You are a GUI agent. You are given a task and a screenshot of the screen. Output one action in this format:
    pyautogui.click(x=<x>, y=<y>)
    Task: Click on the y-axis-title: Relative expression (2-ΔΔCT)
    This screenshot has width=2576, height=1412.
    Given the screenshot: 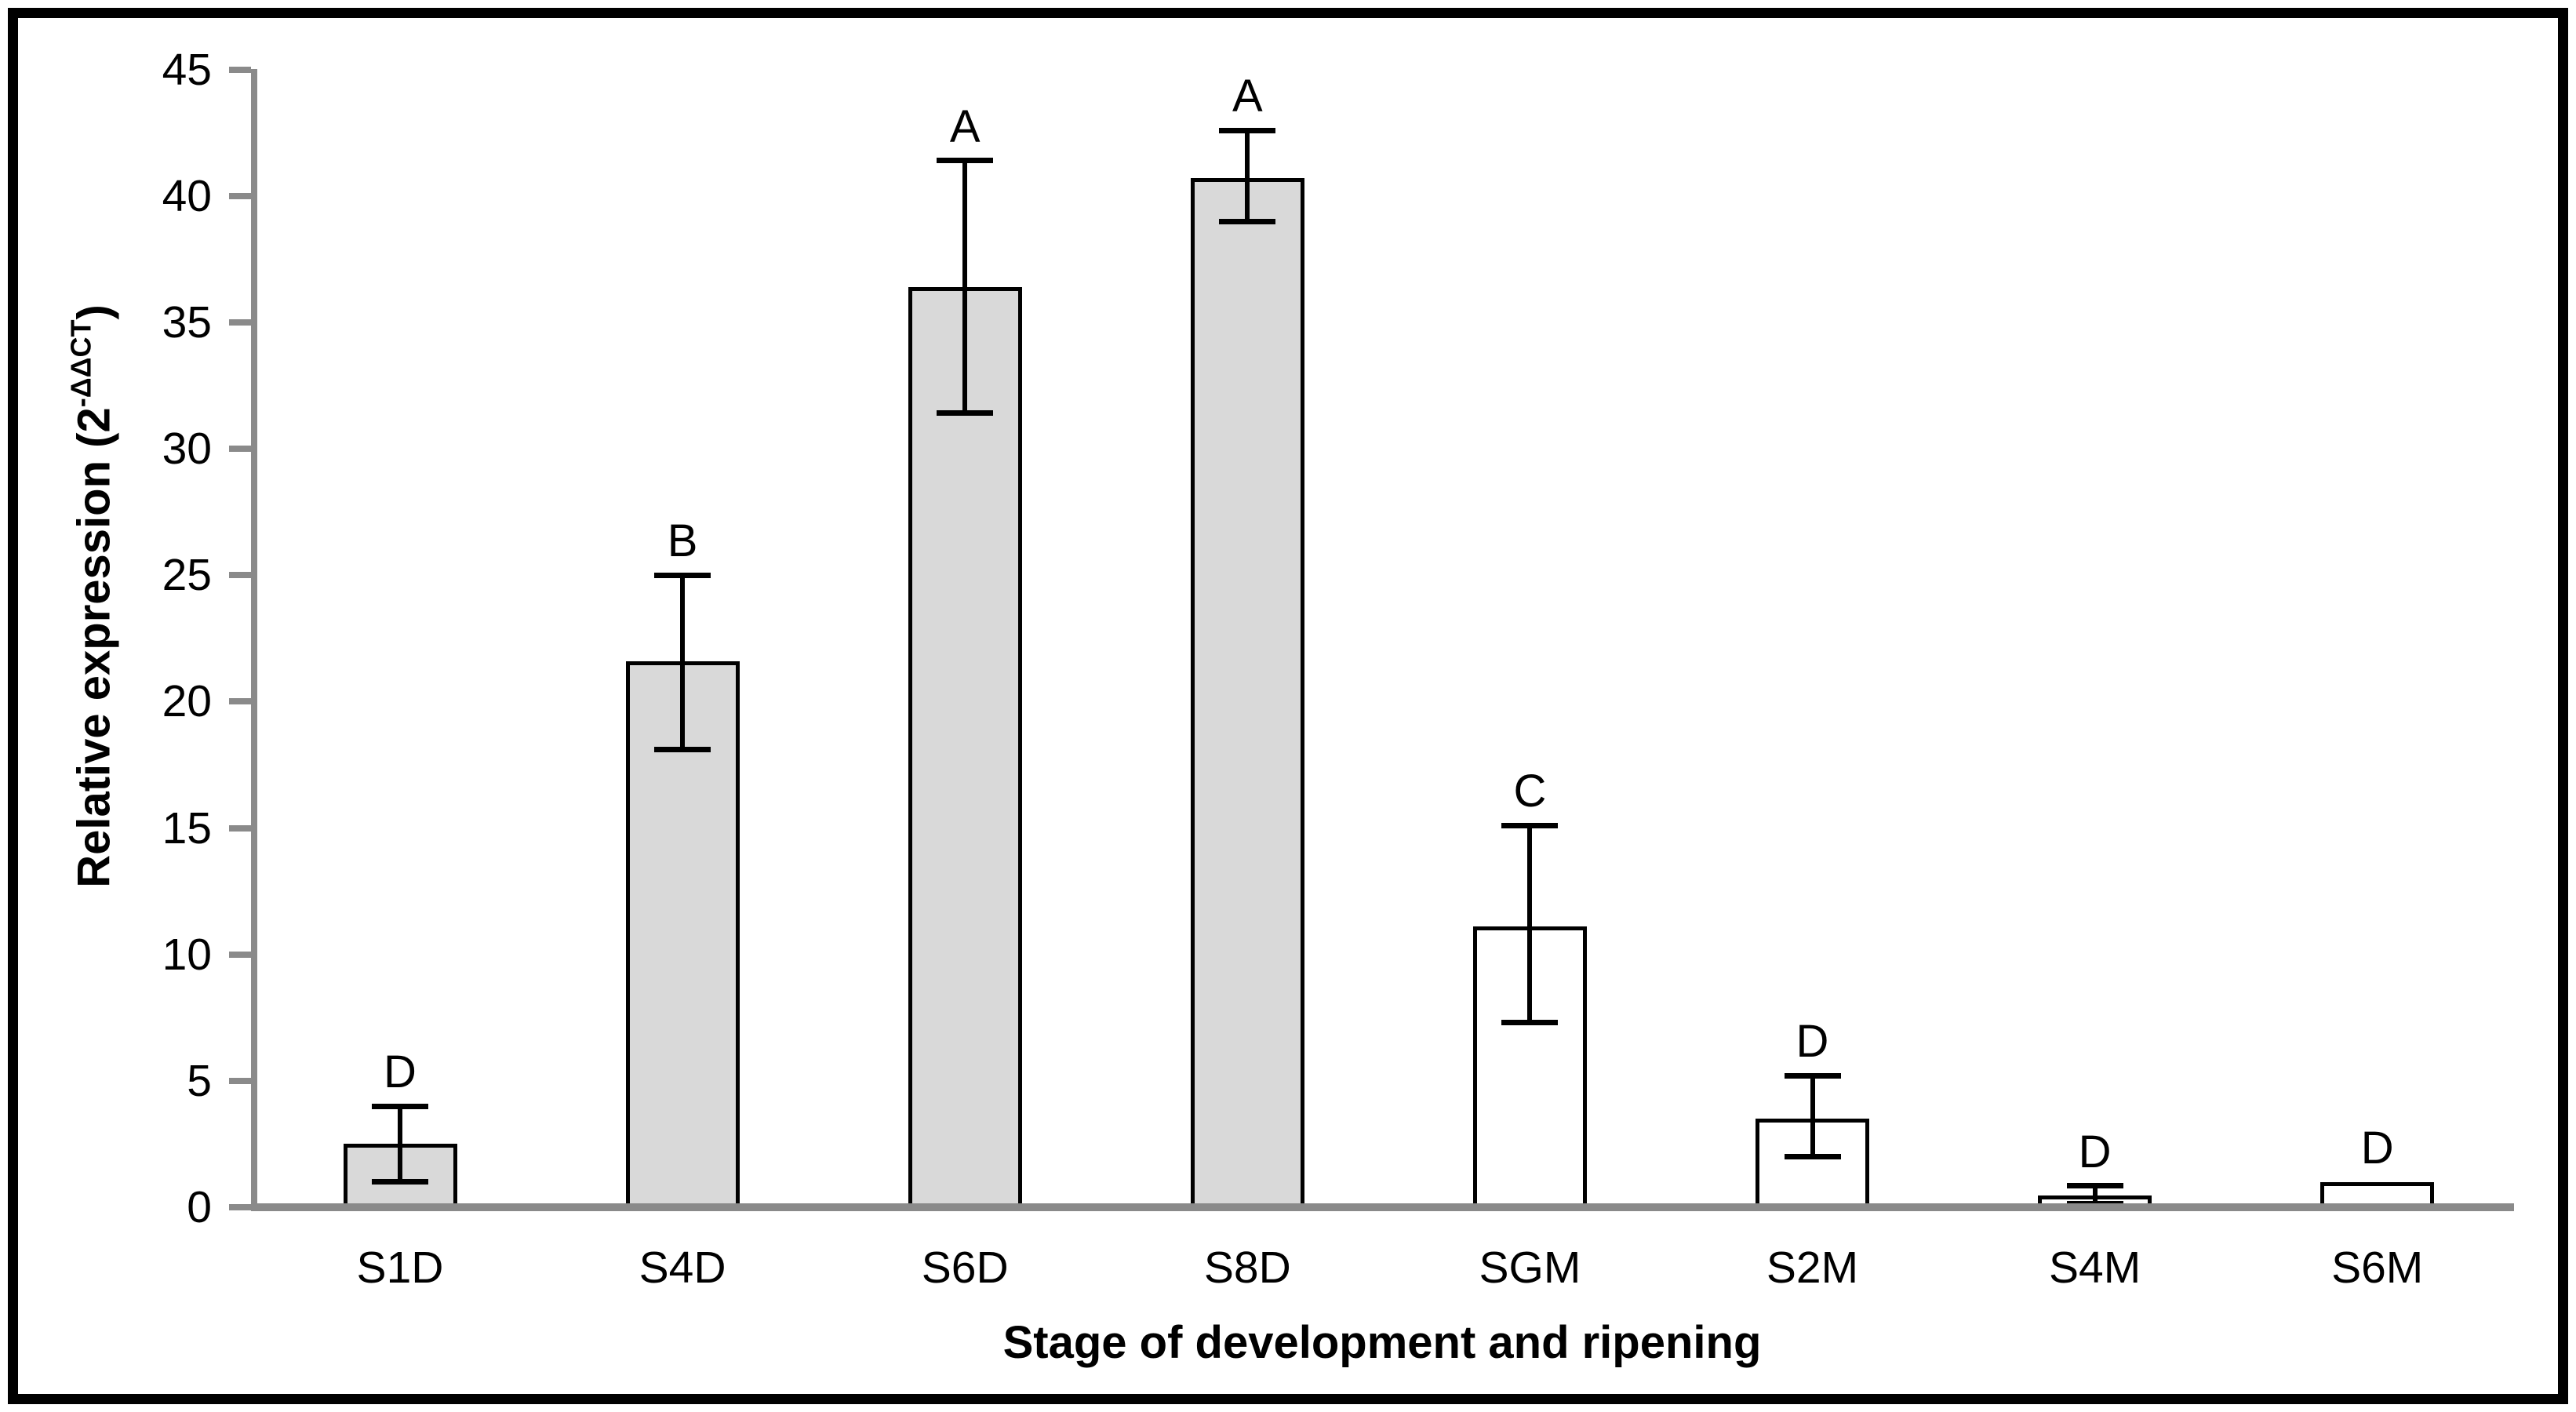 What is the action you would take?
    pyautogui.click(x=93, y=596)
    